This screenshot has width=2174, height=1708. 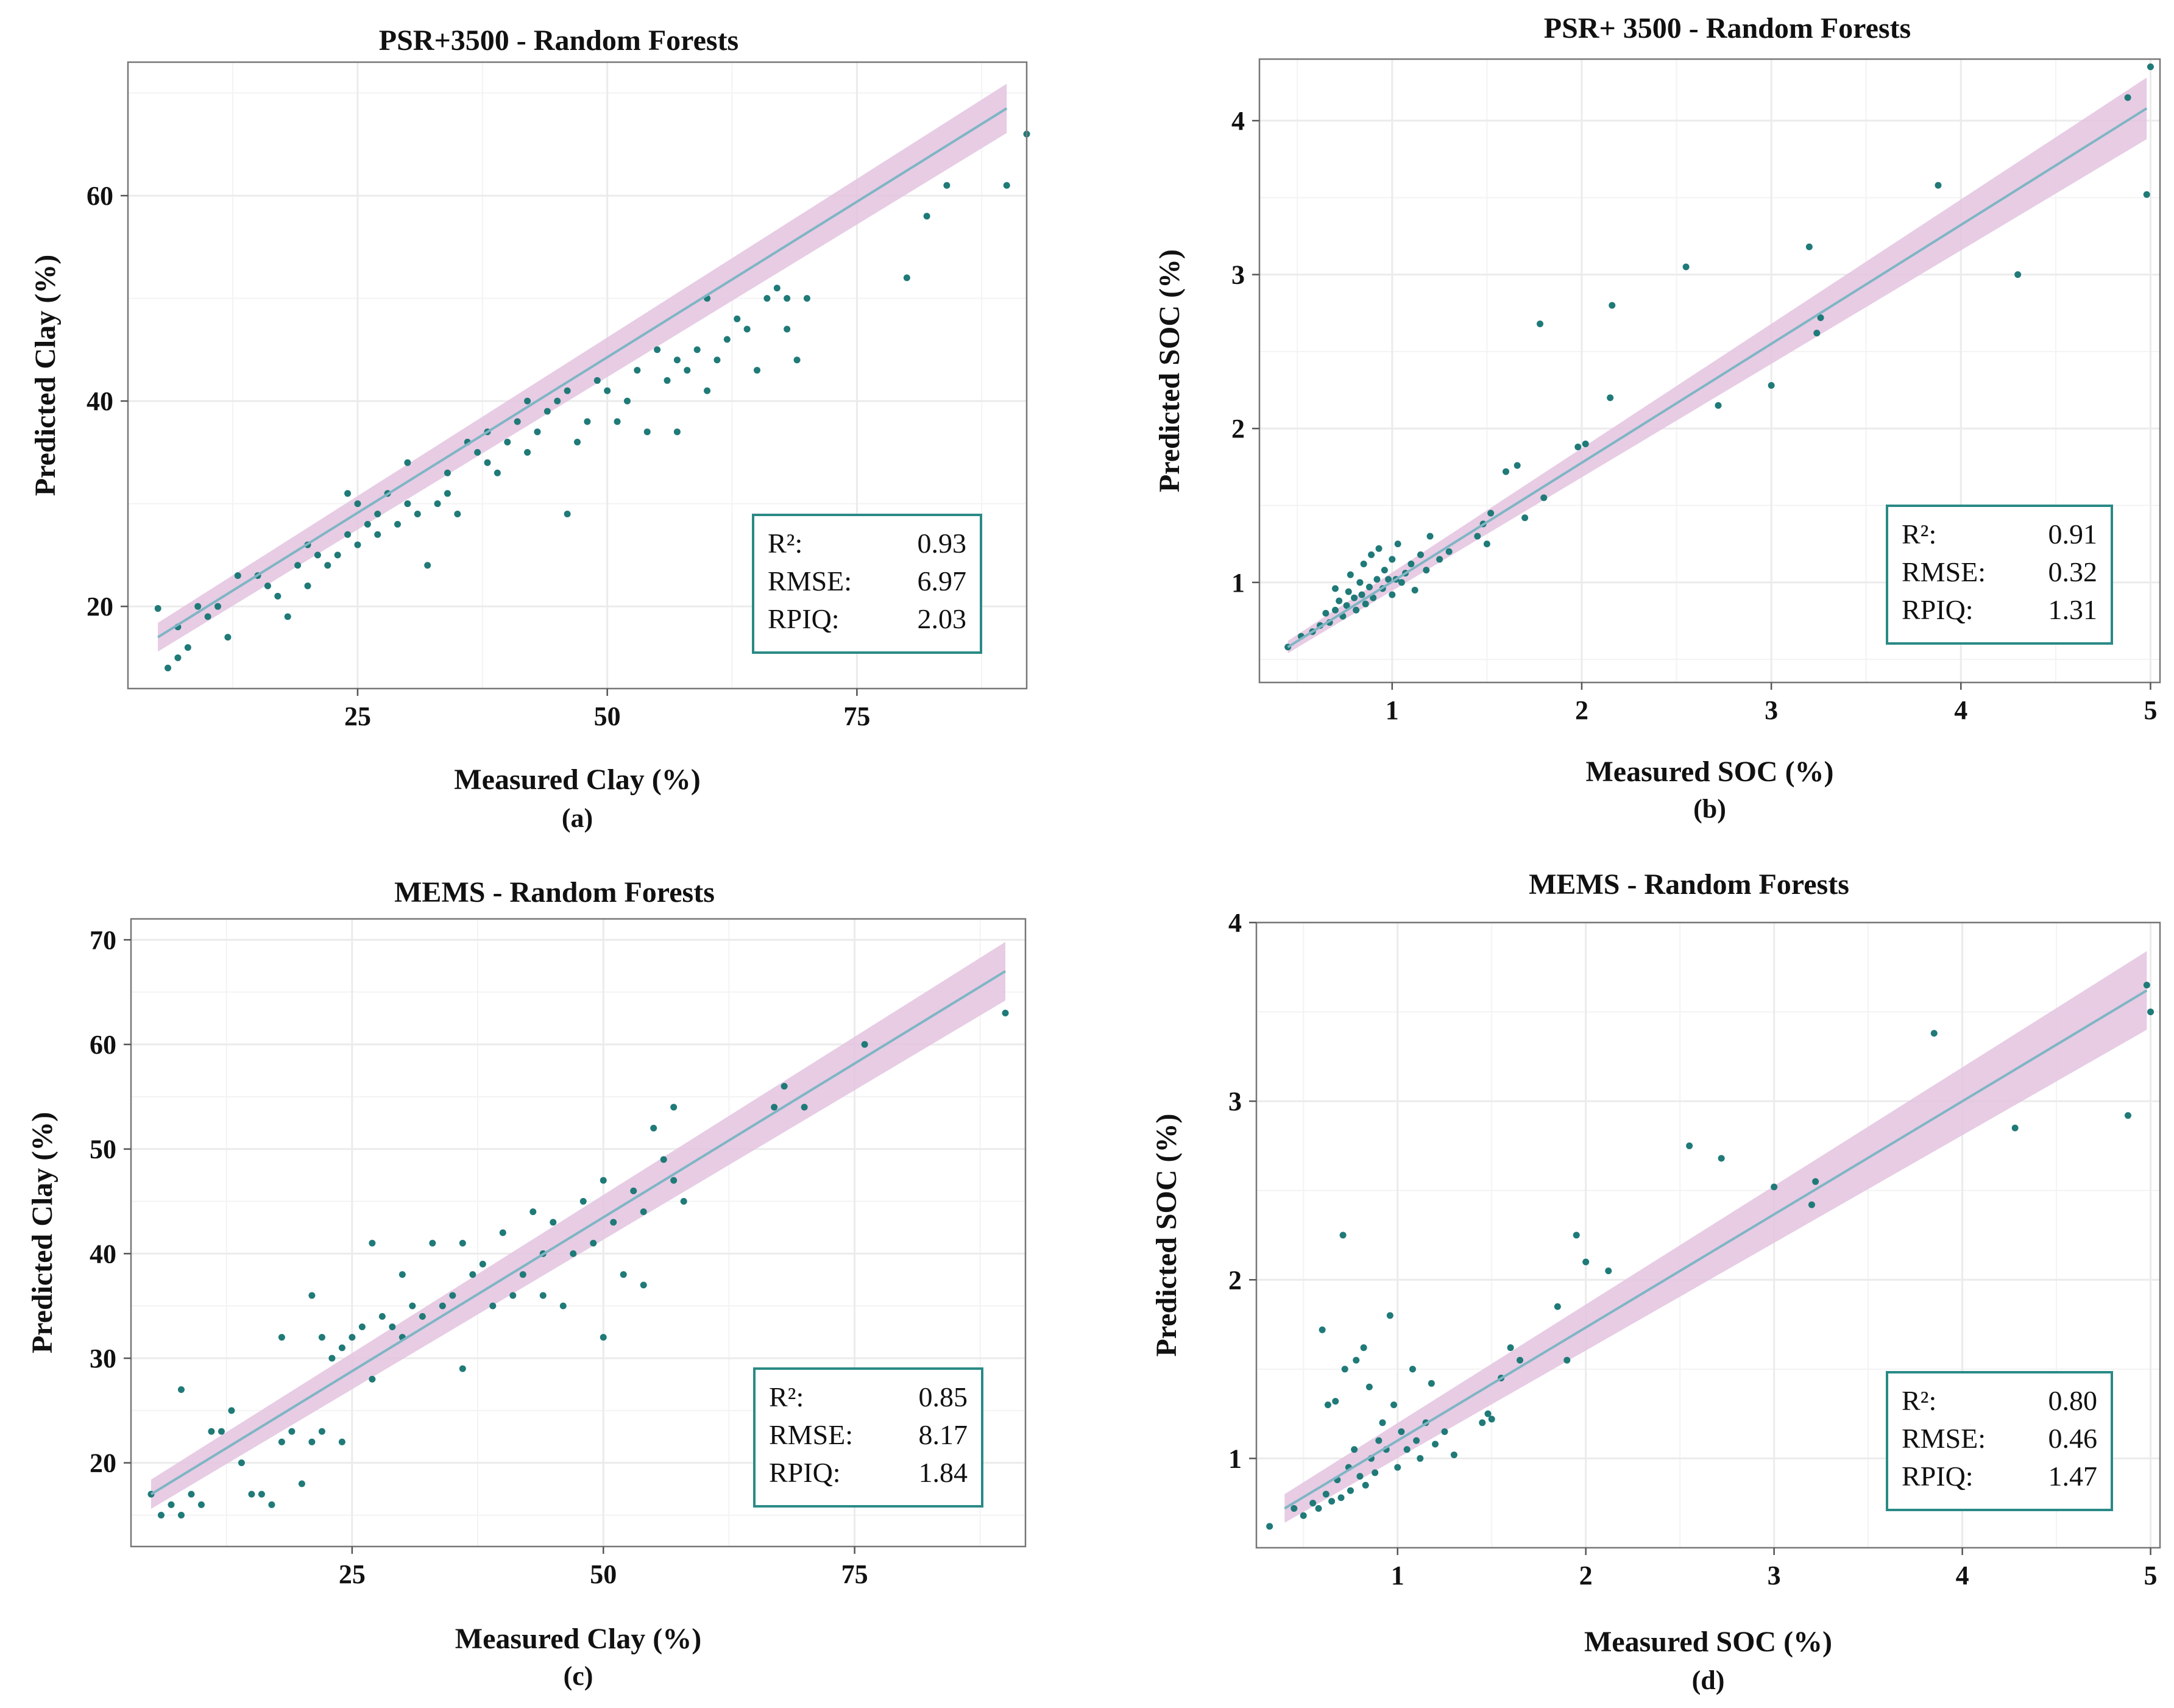 I want to click on y-tick-label: 2, so click(x=1238, y=429).